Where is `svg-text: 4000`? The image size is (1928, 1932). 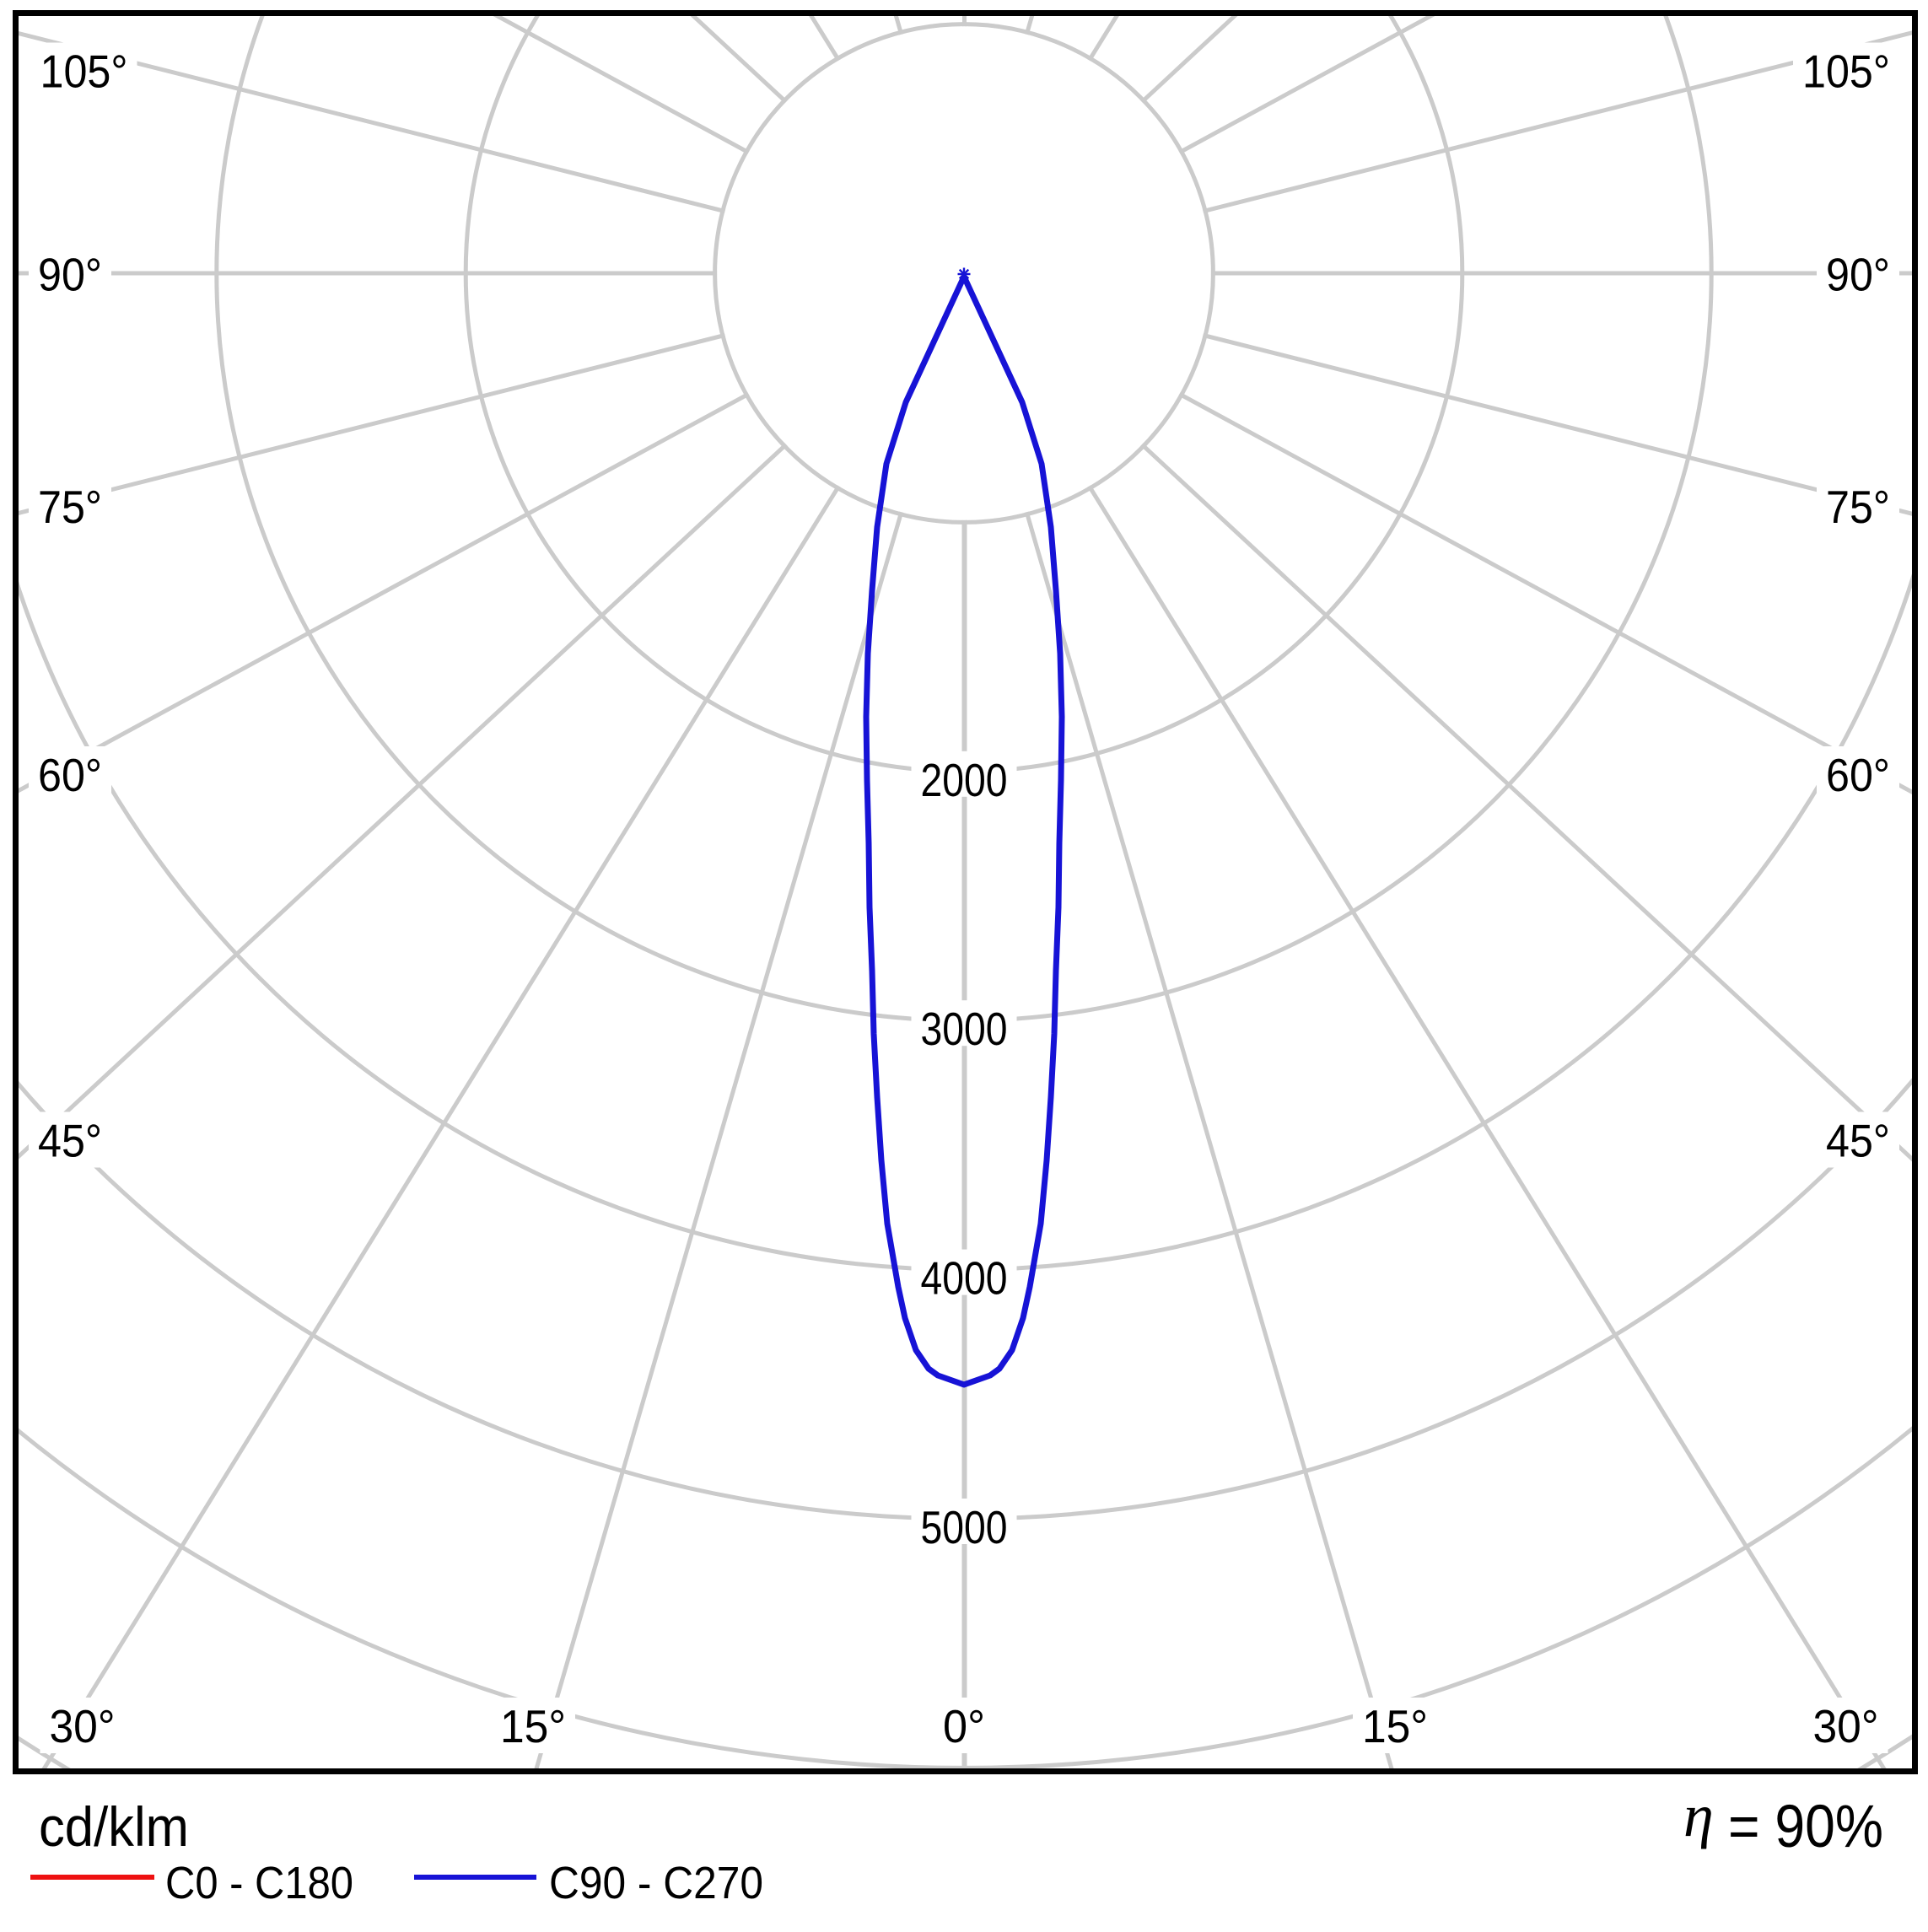 svg-text: 4000 is located at coordinates (964, 1279).